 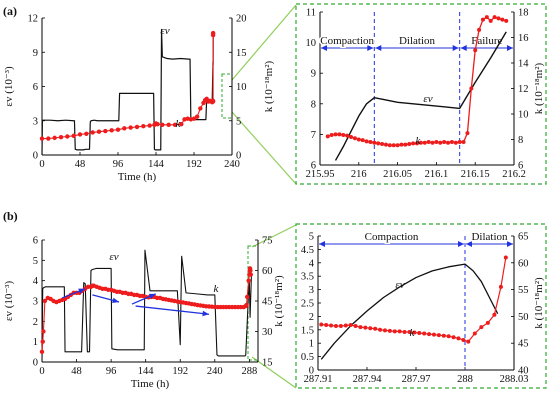 What do you see at coordinates (520, 140) in the screenshot?
I see `y2-tick-label: 8` at bounding box center [520, 140].